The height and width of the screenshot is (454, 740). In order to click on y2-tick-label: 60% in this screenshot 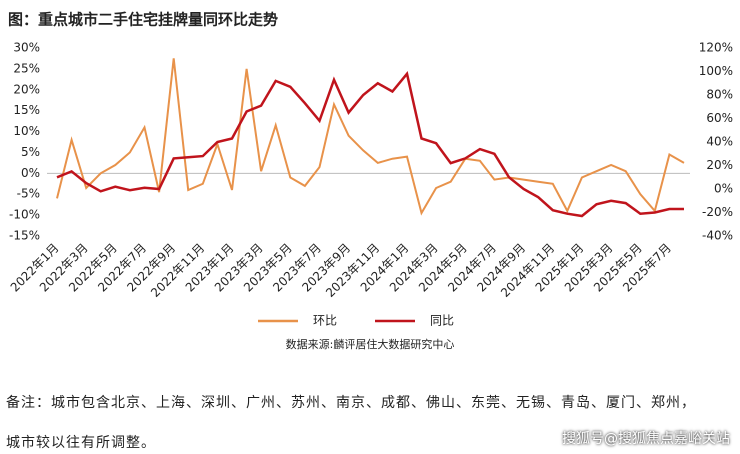, I will do `click(719, 118)`.